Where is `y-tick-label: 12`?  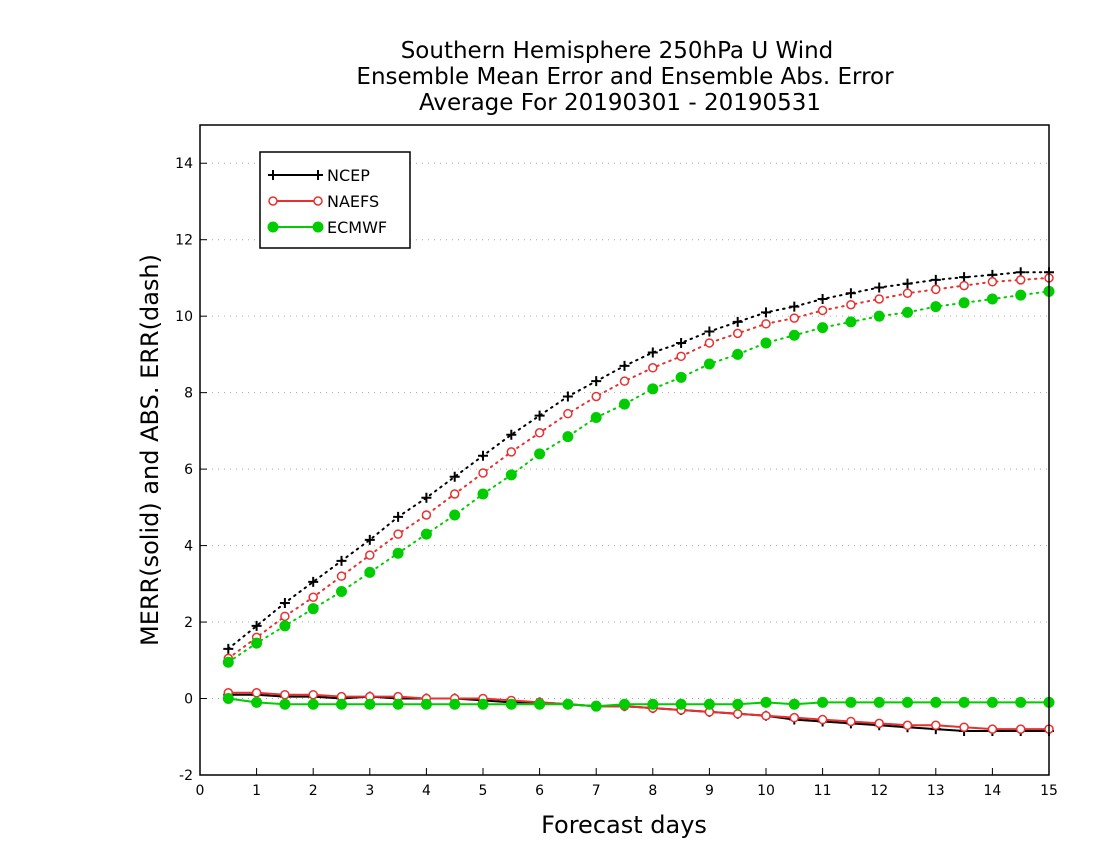
y-tick-label: 12 is located at coordinates (184, 241).